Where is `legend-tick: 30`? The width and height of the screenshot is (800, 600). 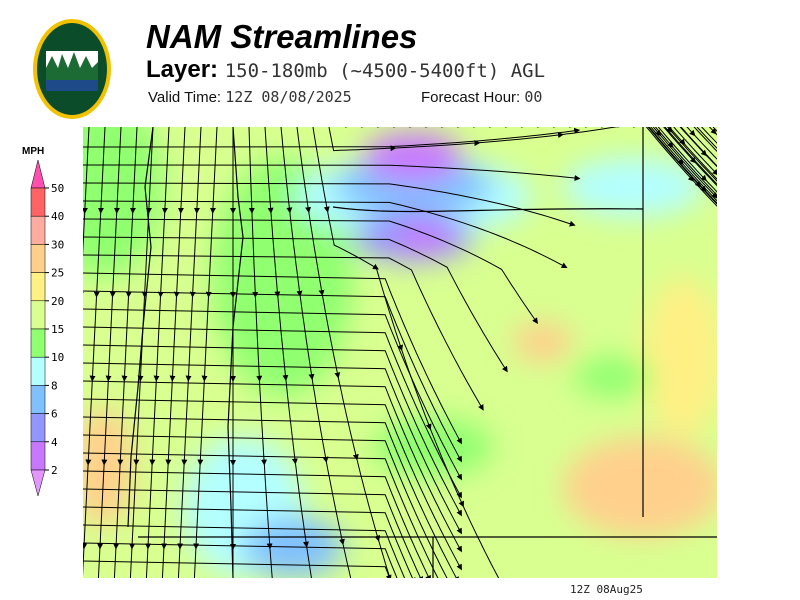
legend-tick: 30 is located at coordinates (57, 244).